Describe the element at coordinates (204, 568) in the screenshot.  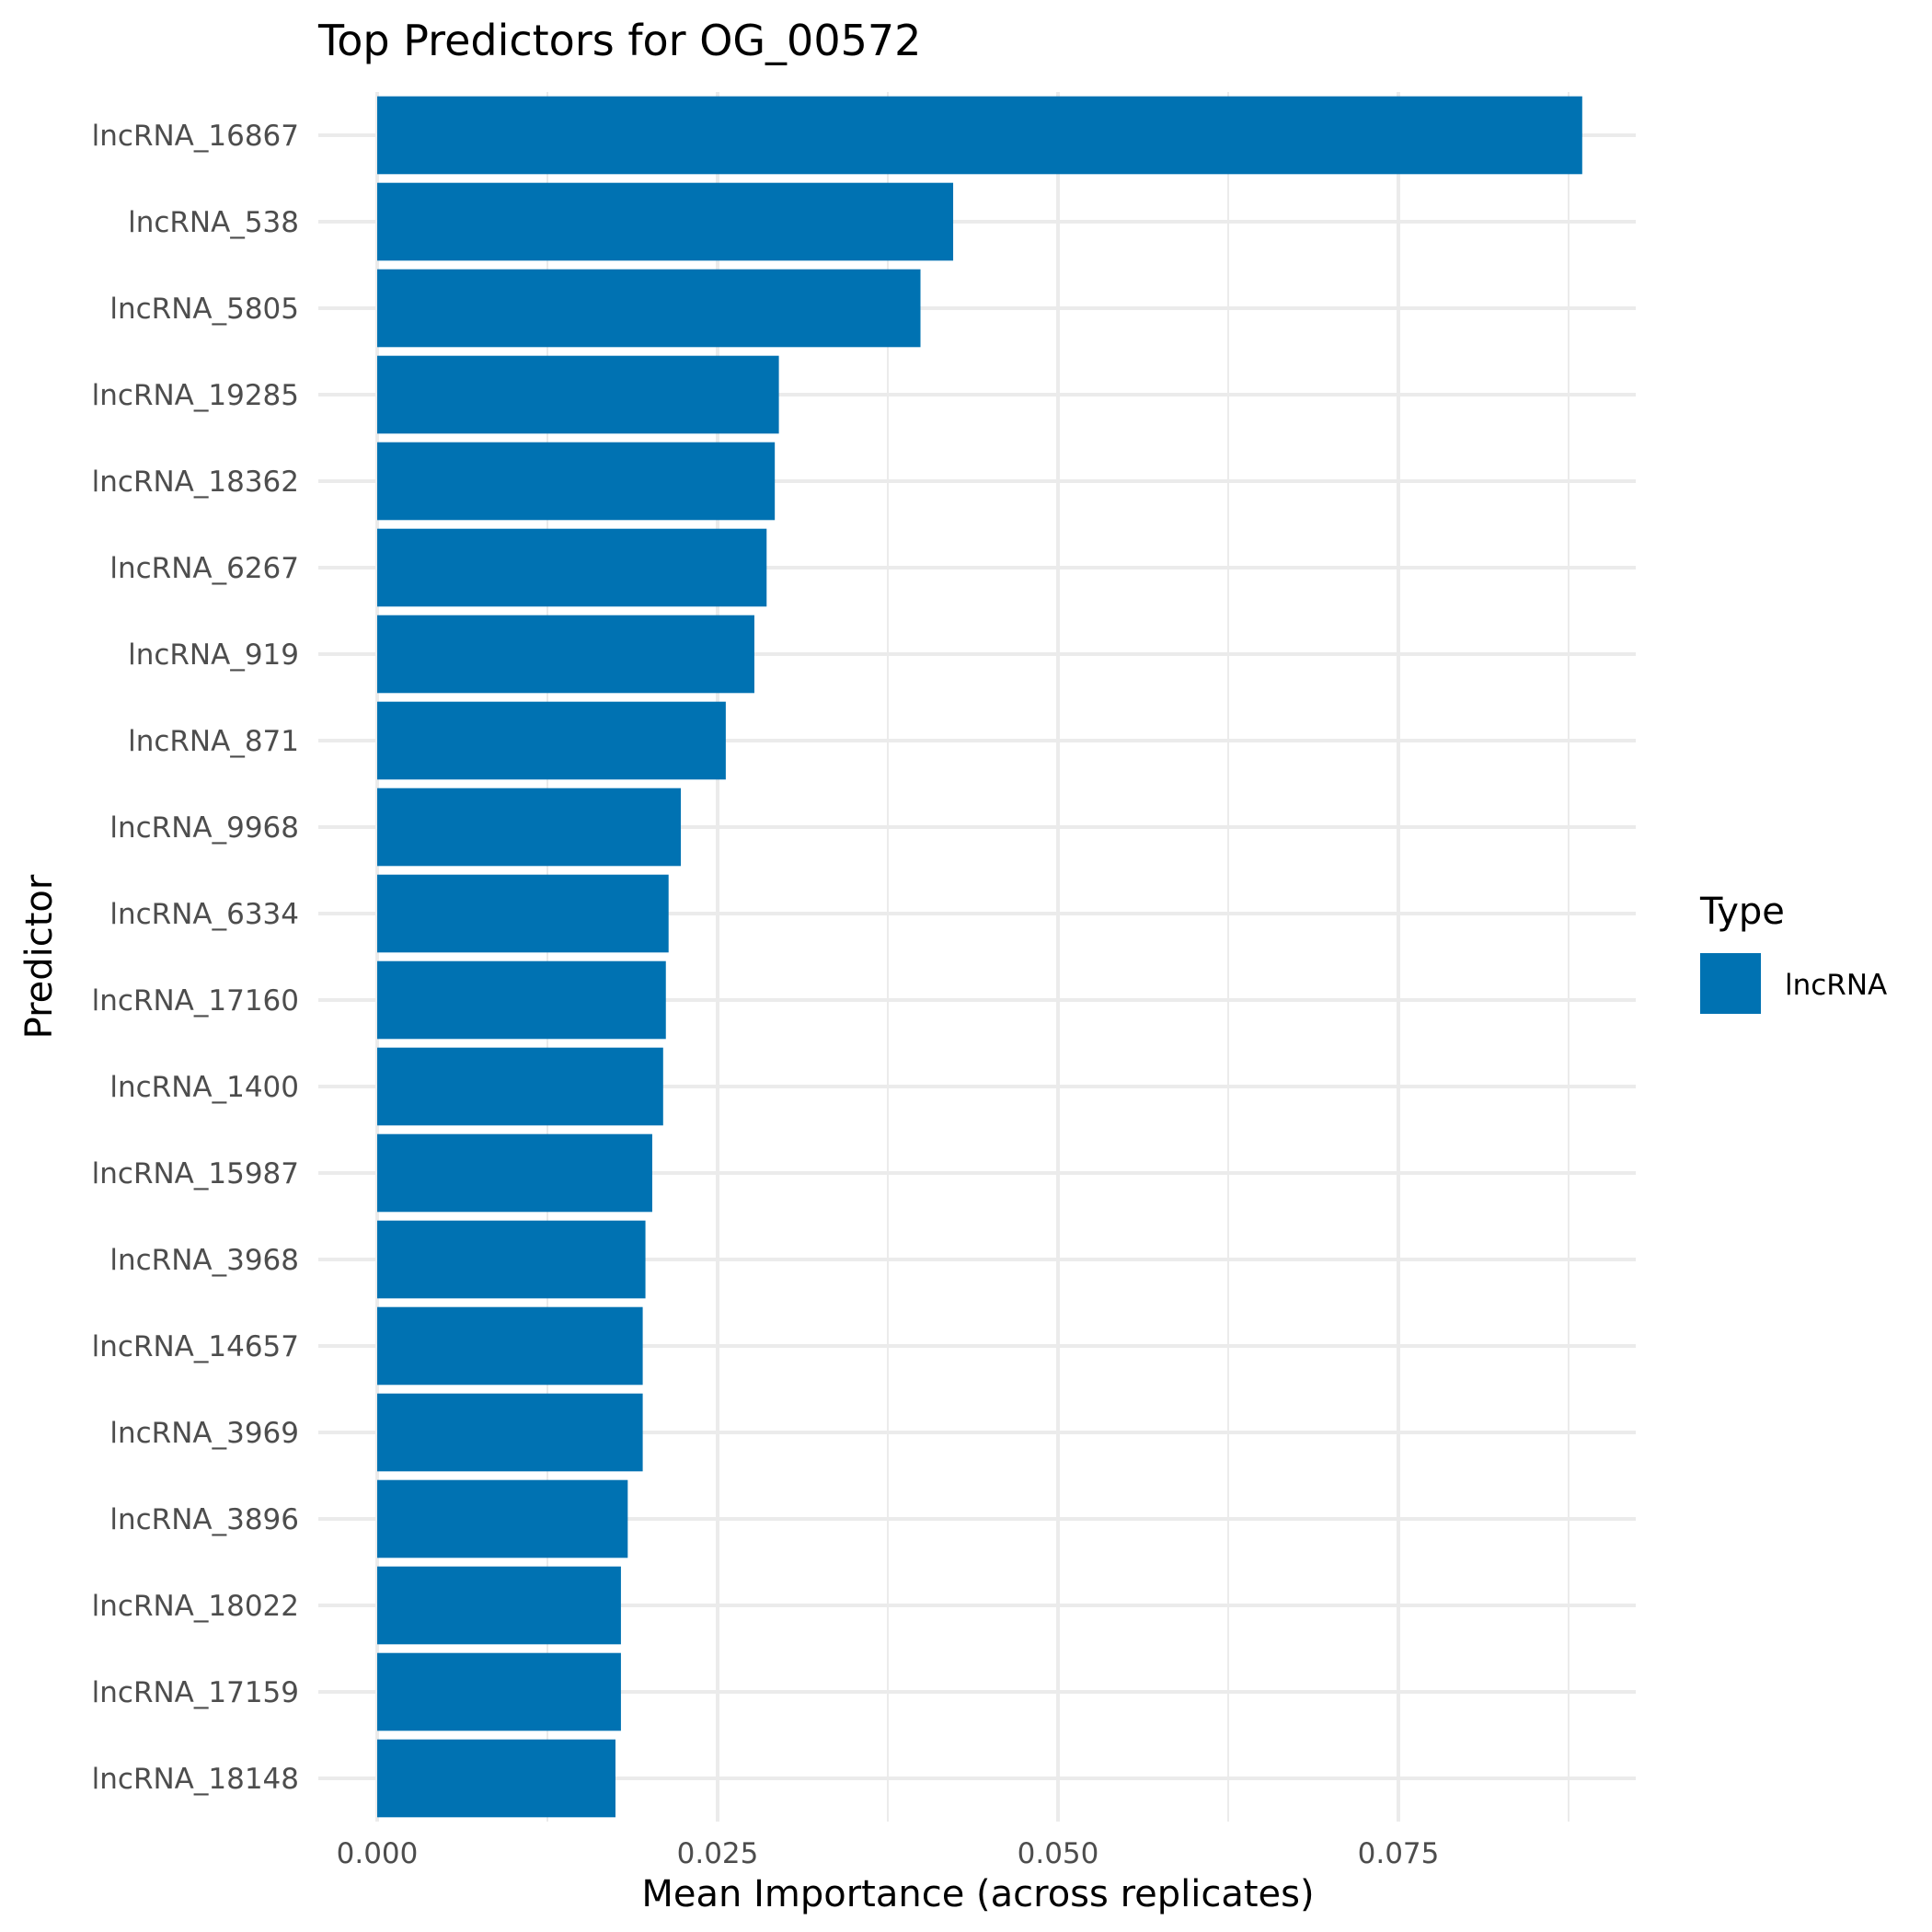
I see `y-tick-label: lncRNA_6267` at that location.